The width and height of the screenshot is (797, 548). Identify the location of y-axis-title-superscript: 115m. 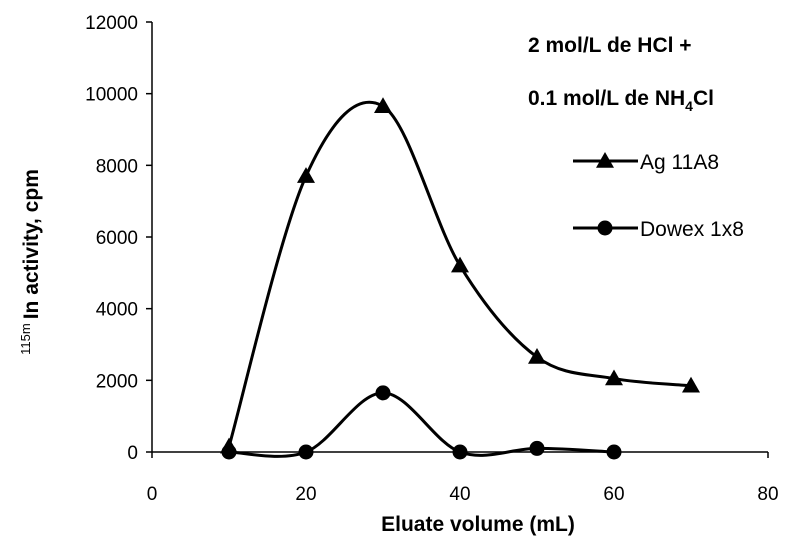
(25, 339).